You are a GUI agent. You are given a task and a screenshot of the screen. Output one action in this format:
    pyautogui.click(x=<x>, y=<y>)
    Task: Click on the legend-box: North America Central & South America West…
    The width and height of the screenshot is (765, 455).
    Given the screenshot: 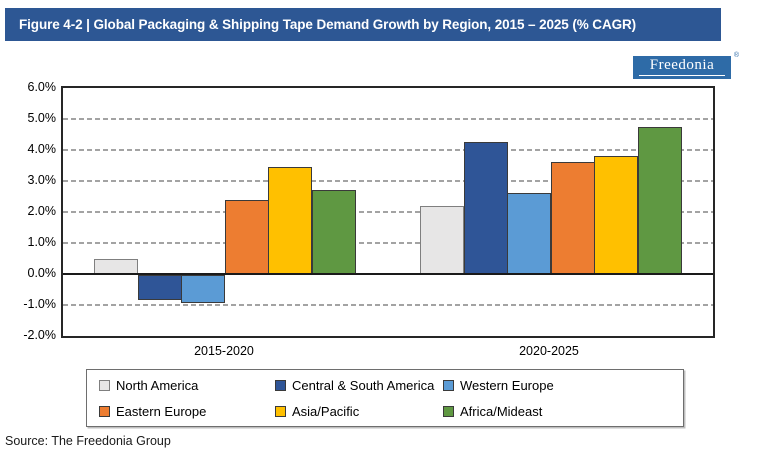 What is the action you would take?
    pyautogui.click(x=385, y=398)
    